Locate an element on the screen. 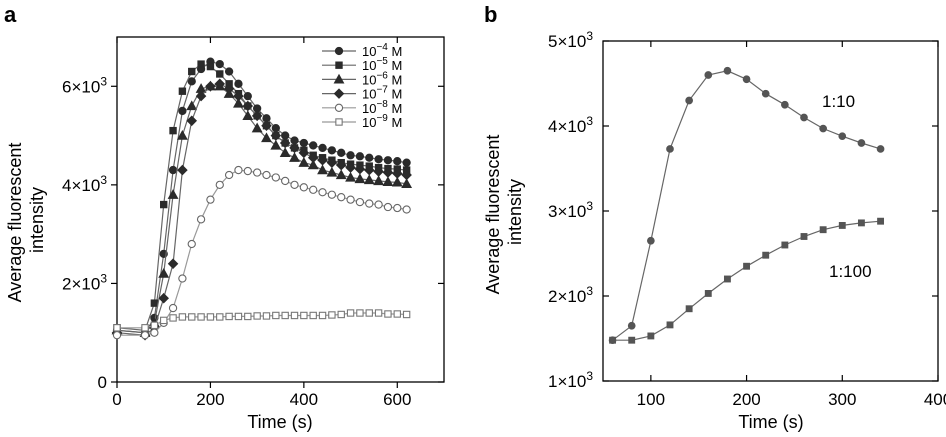 The image size is (946, 437). chart-b-annotation-1-10: 1:10 is located at coordinates (838, 101).